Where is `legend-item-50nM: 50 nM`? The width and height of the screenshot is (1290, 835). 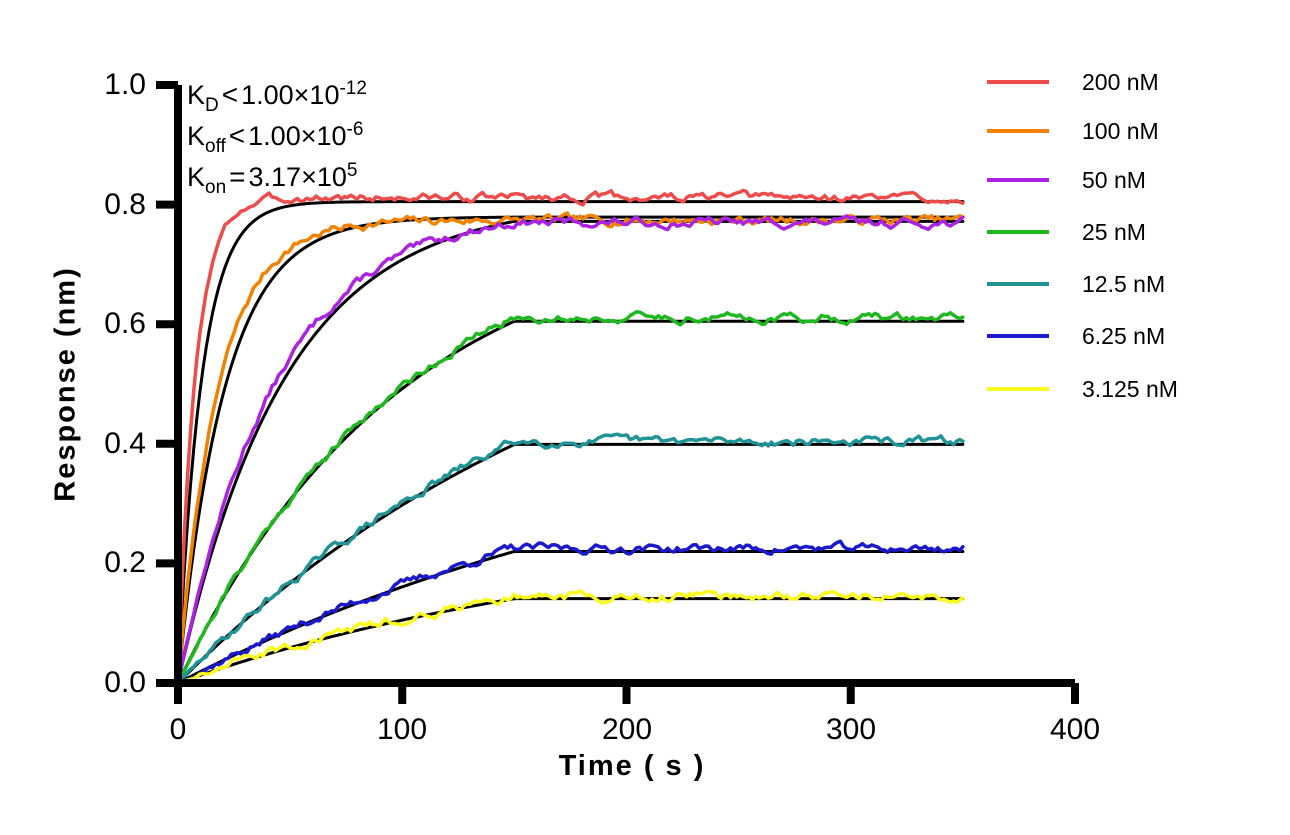
legend-item-50nM: 50 nM is located at coordinates (1066, 180).